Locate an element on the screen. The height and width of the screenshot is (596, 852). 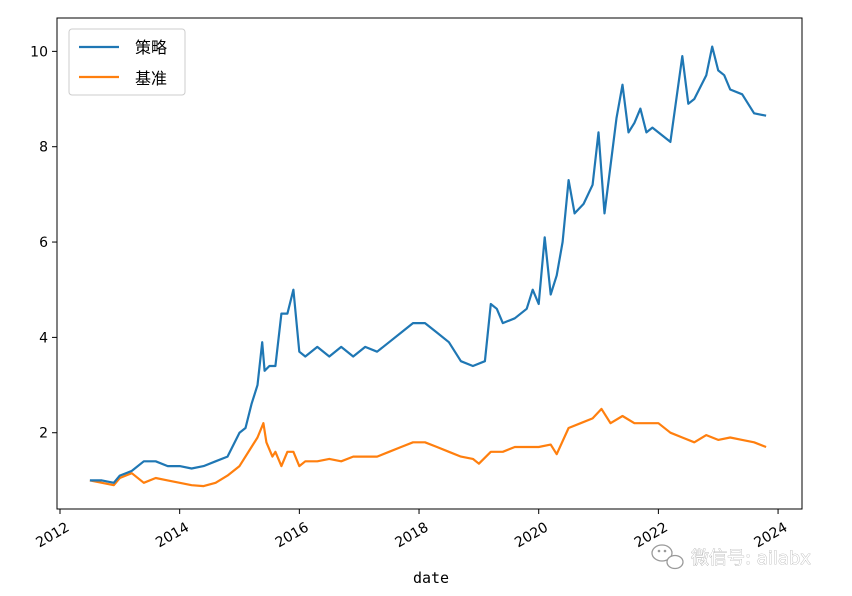
watermark: 微信号: ailabx is located at coordinates (731, 557).